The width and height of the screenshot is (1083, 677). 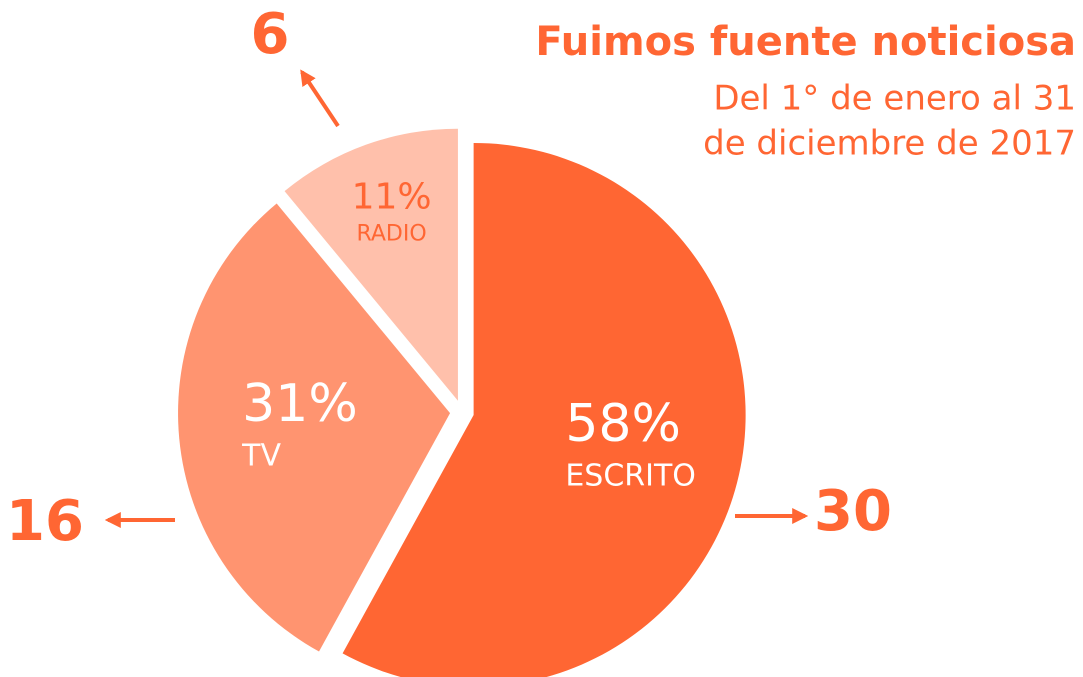 What do you see at coordinates (391, 233) in the screenshot?
I see `slice-label: RADIO` at bounding box center [391, 233].